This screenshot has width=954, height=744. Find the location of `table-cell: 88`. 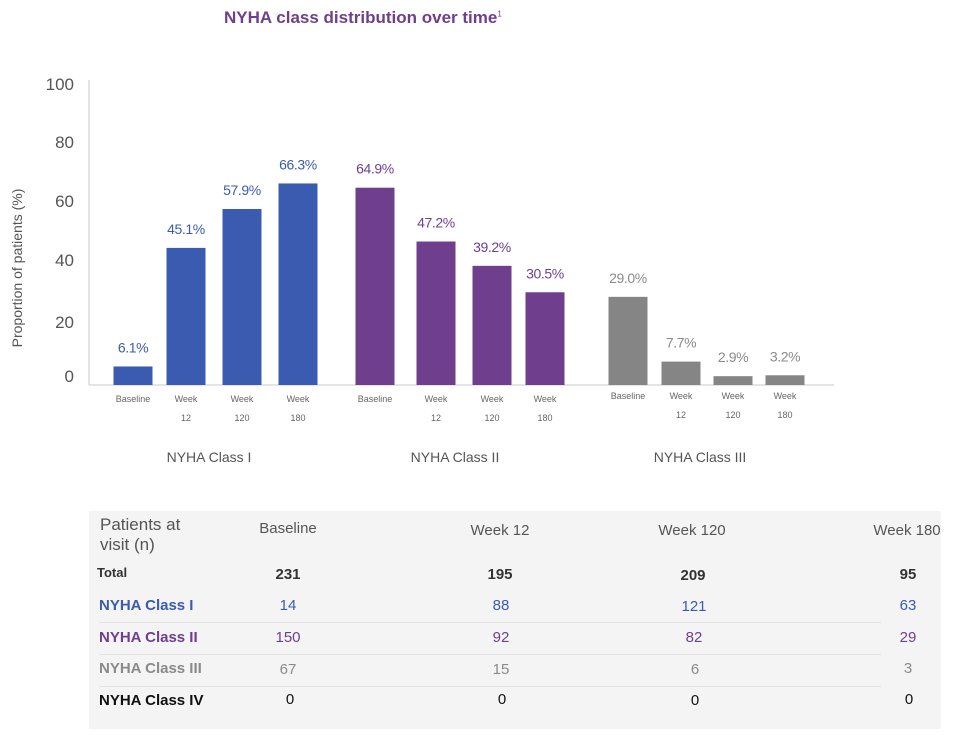

table-cell: 88 is located at coordinates (501, 605).